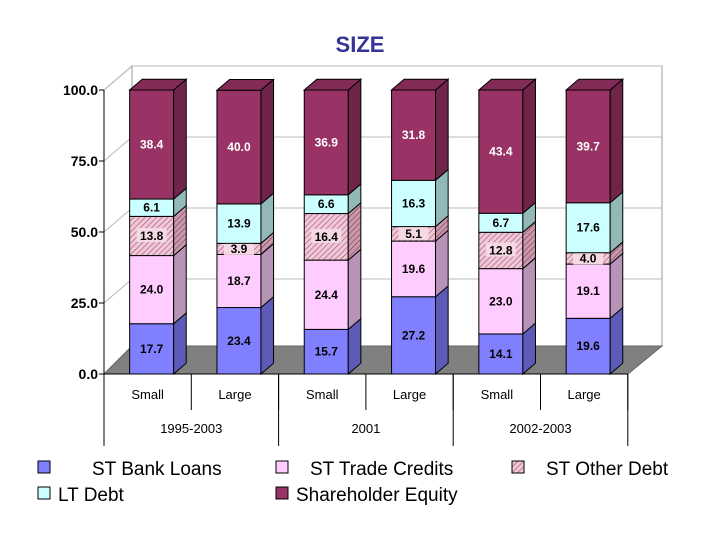 This screenshot has height=540, width=720. I want to click on bar-segment: 6.7, so click(507, 217).